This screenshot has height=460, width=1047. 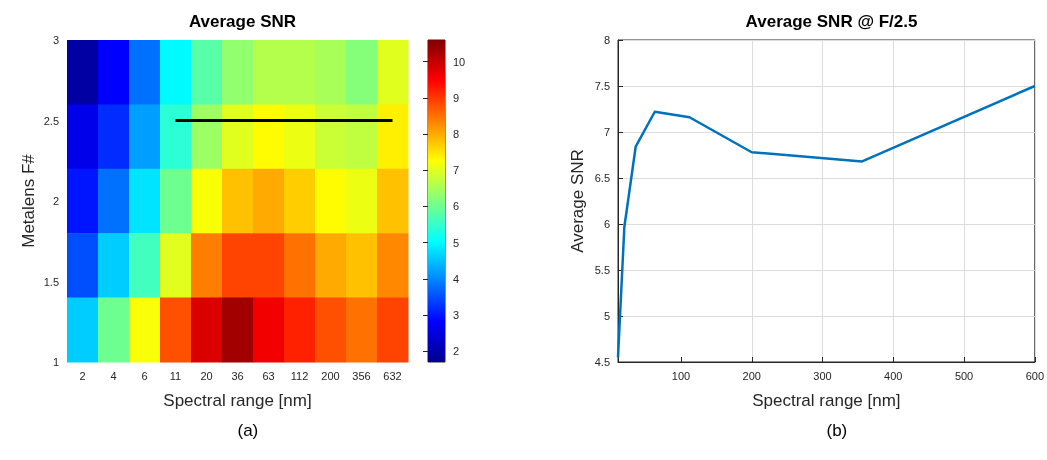 I want to click on color-bar-label: 2, so click(x=456, y=351).